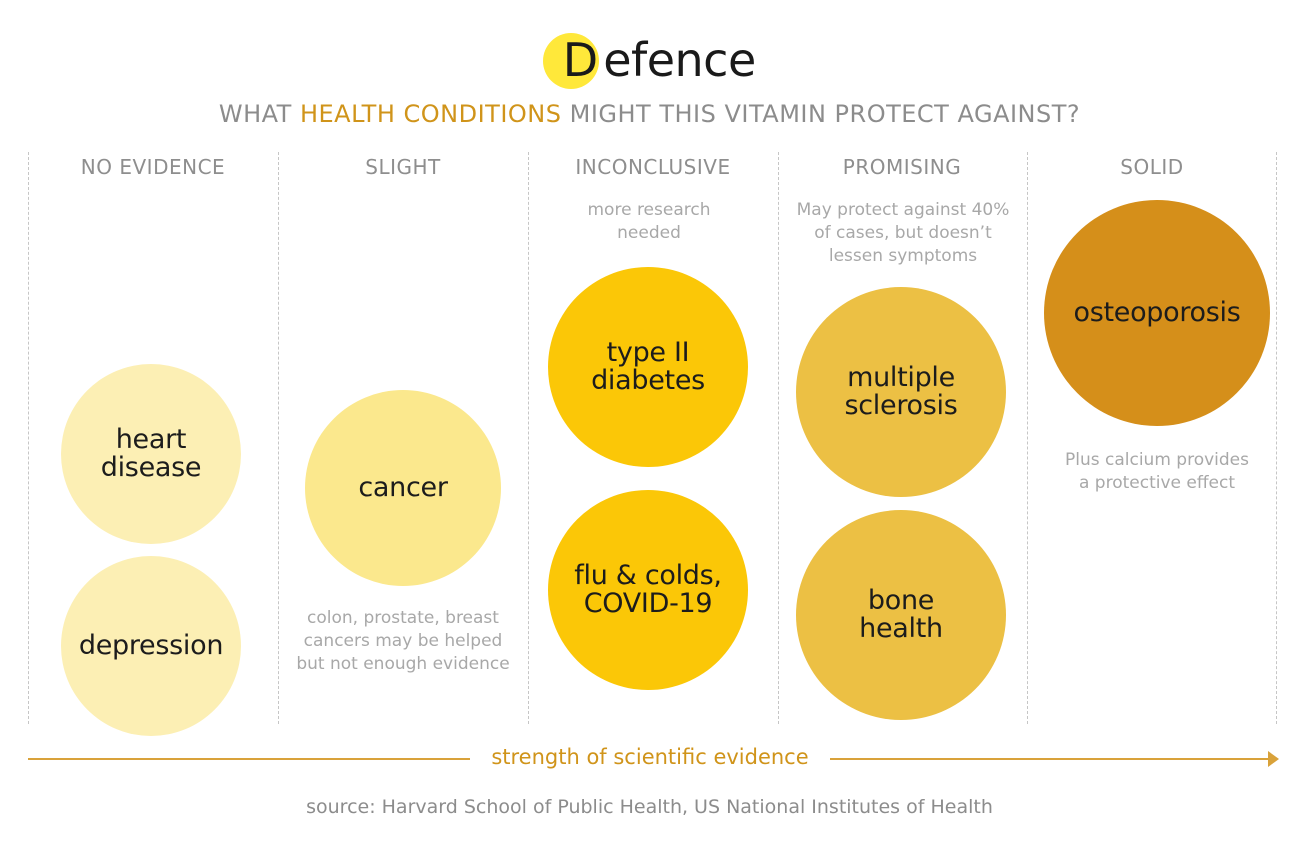 This screenshot has height=849, width=1299. Describe the element at coordinates (650, 757) in the screenshot. I see `evidence-axis-label: strength of scientific evidence` at that location.